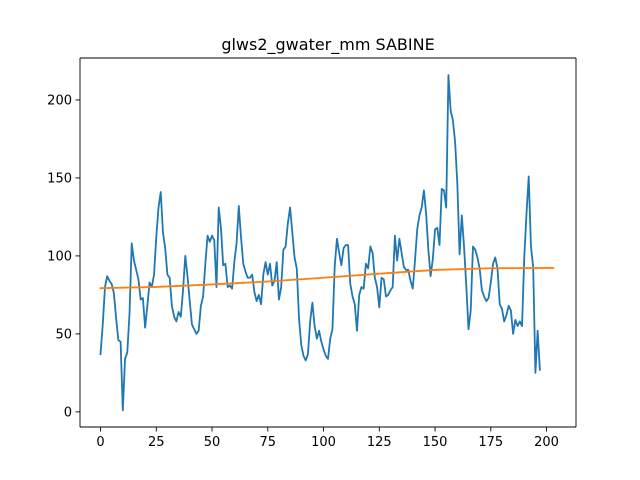  I want to click on x-tick-label: 100, so click(323, 442).